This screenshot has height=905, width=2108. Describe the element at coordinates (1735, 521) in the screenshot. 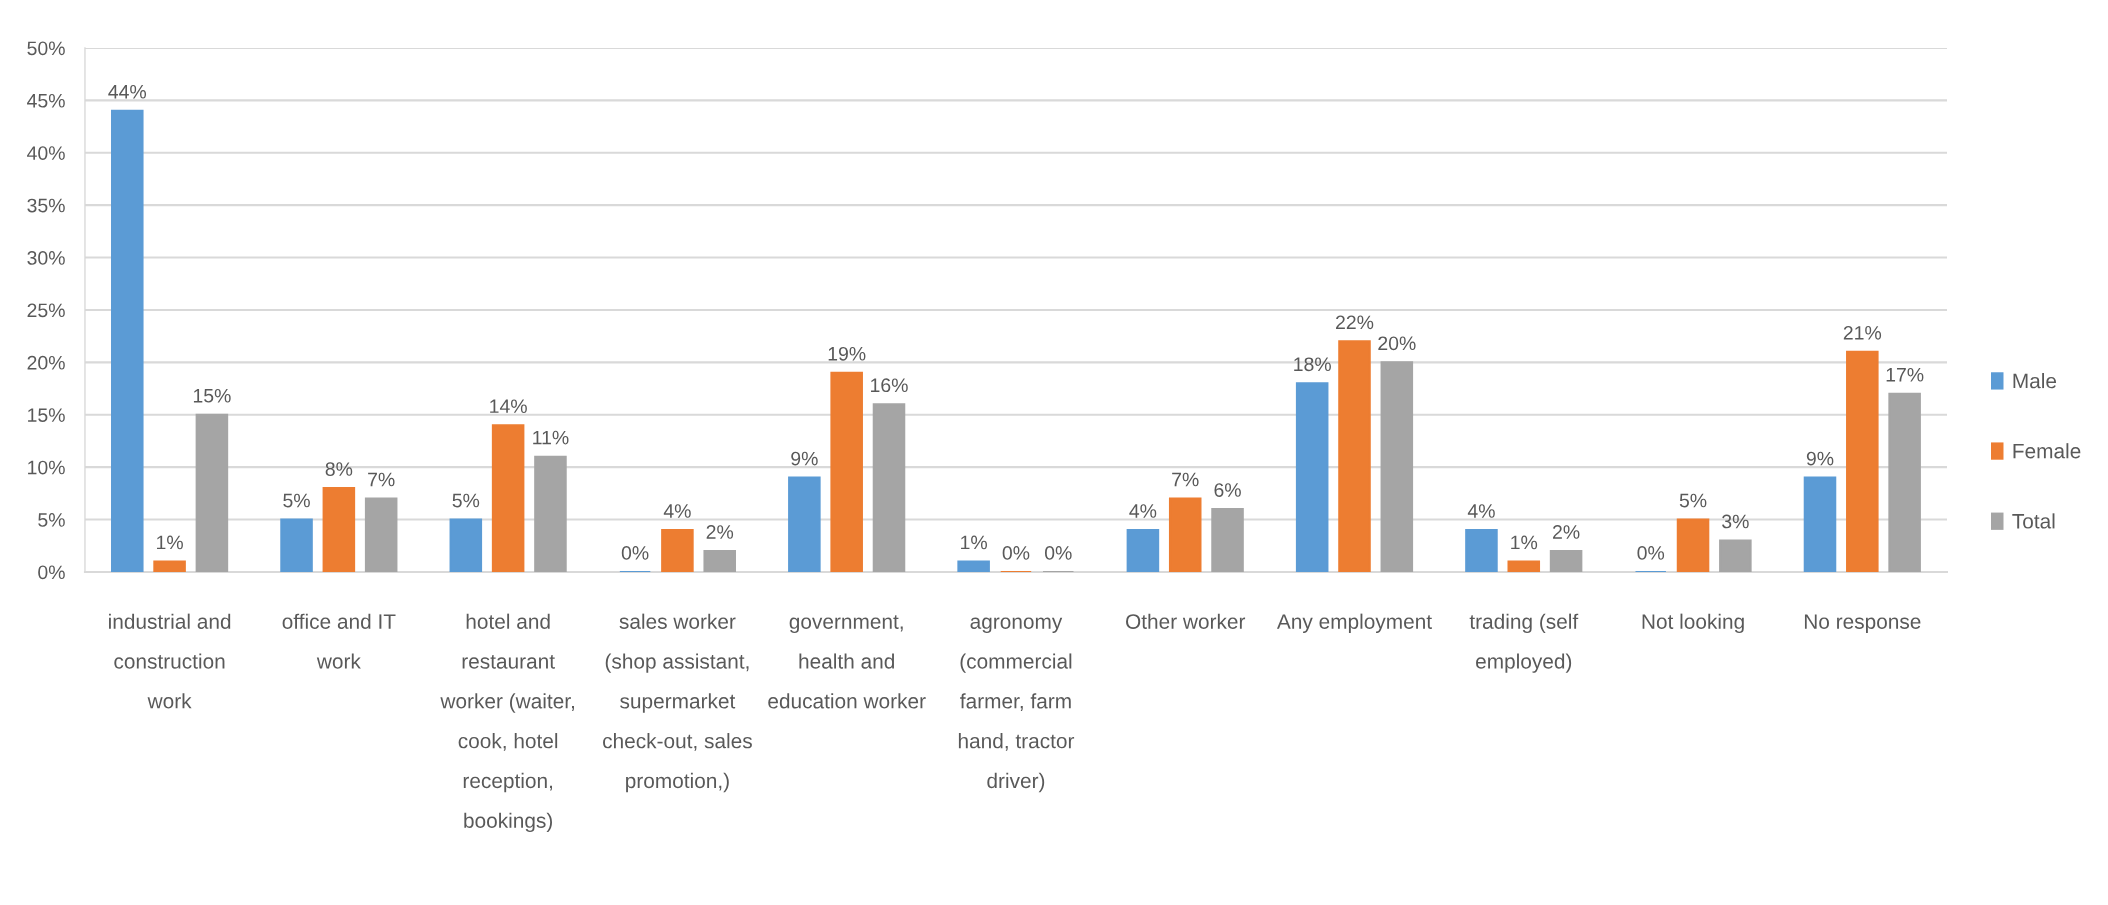

I see `data-label: 3%` at that location.